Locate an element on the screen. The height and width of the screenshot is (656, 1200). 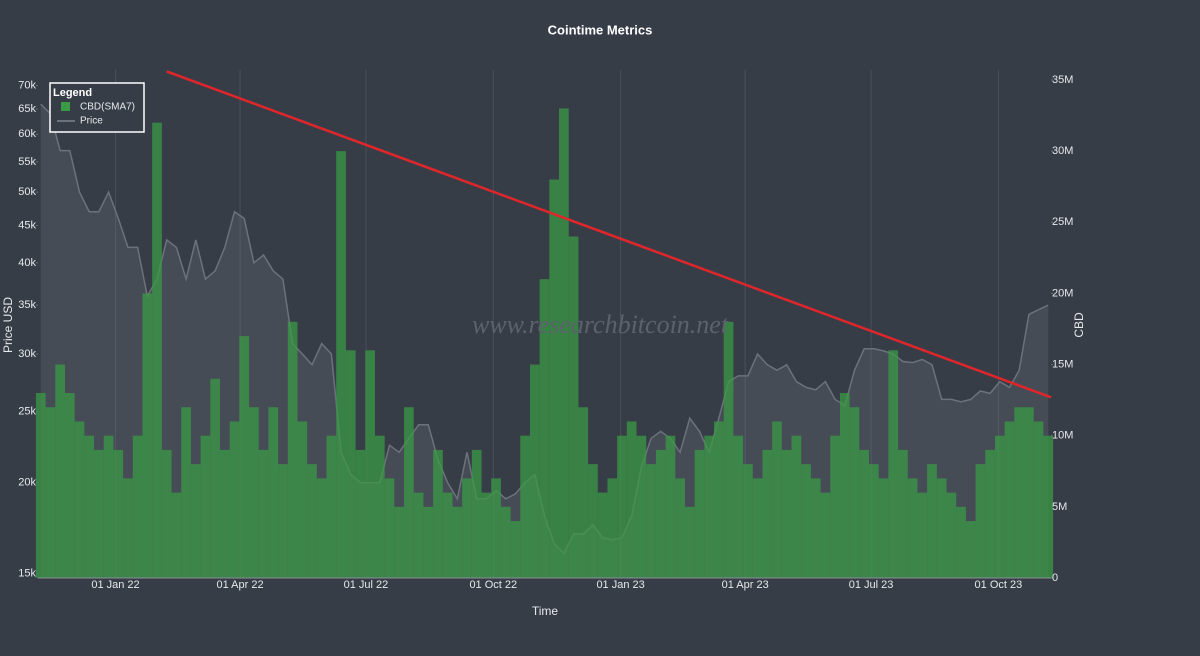
y2-tick-label: 5M is located at coordinates (1059, 507).